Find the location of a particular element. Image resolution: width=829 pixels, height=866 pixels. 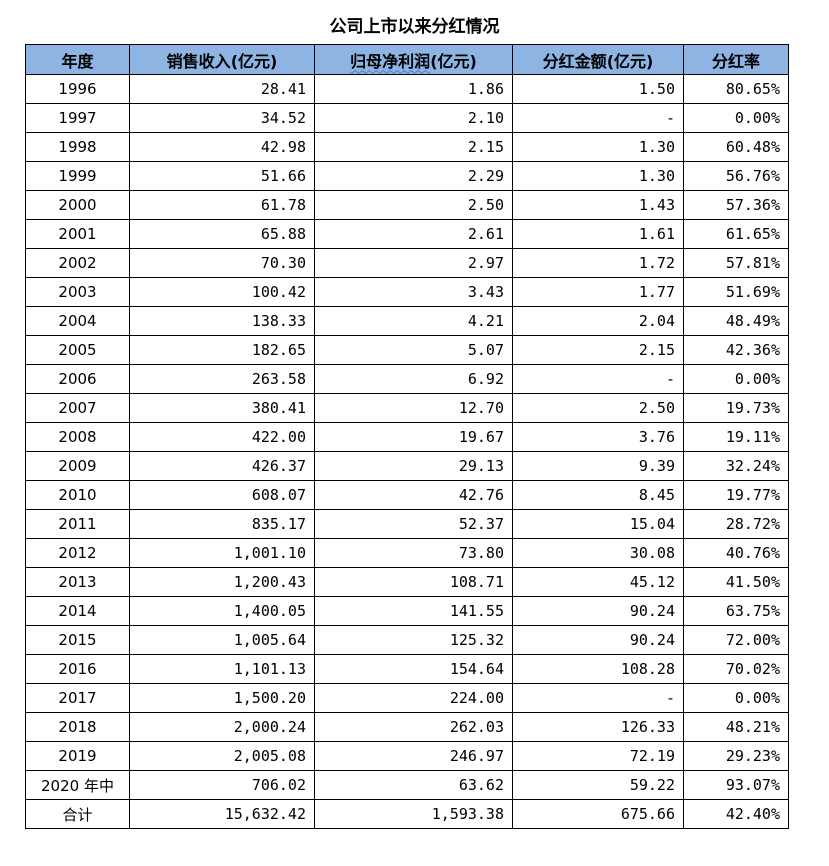

cell-year: 2020 年中 is located at coordinates (77, 785).